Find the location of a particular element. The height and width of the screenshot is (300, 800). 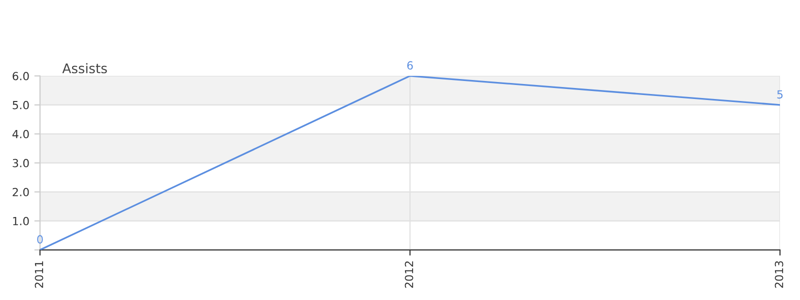

data-label: 0 is located at coordinates (40, 239).